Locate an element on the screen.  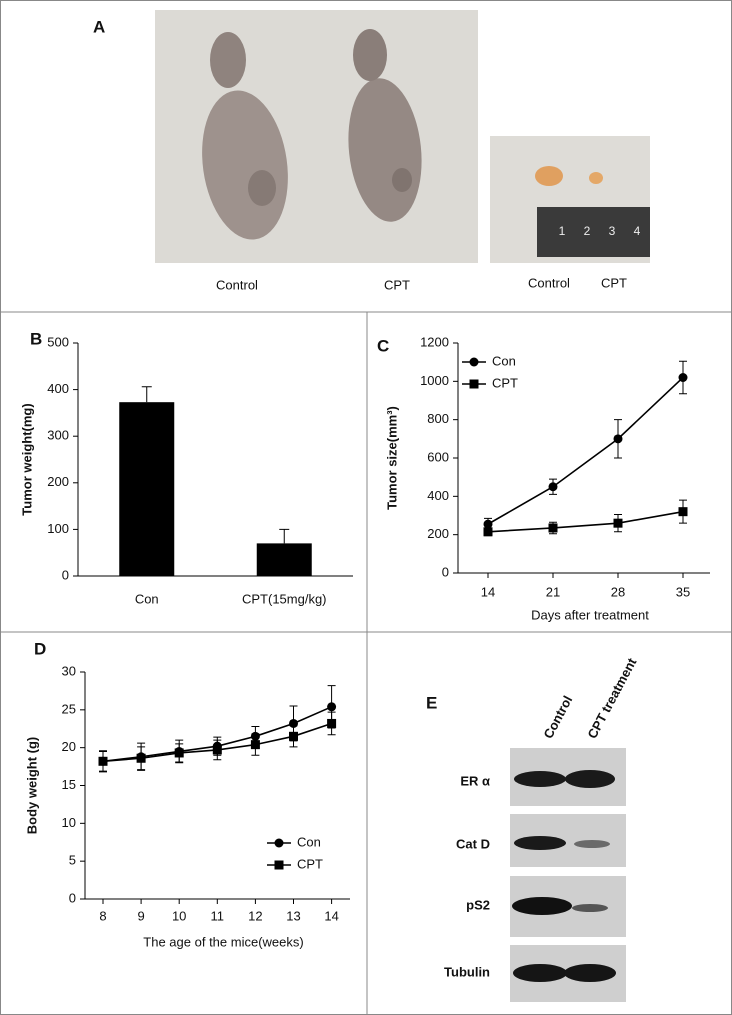
y-tick-label: 800 is located at coordinates (438, 418).